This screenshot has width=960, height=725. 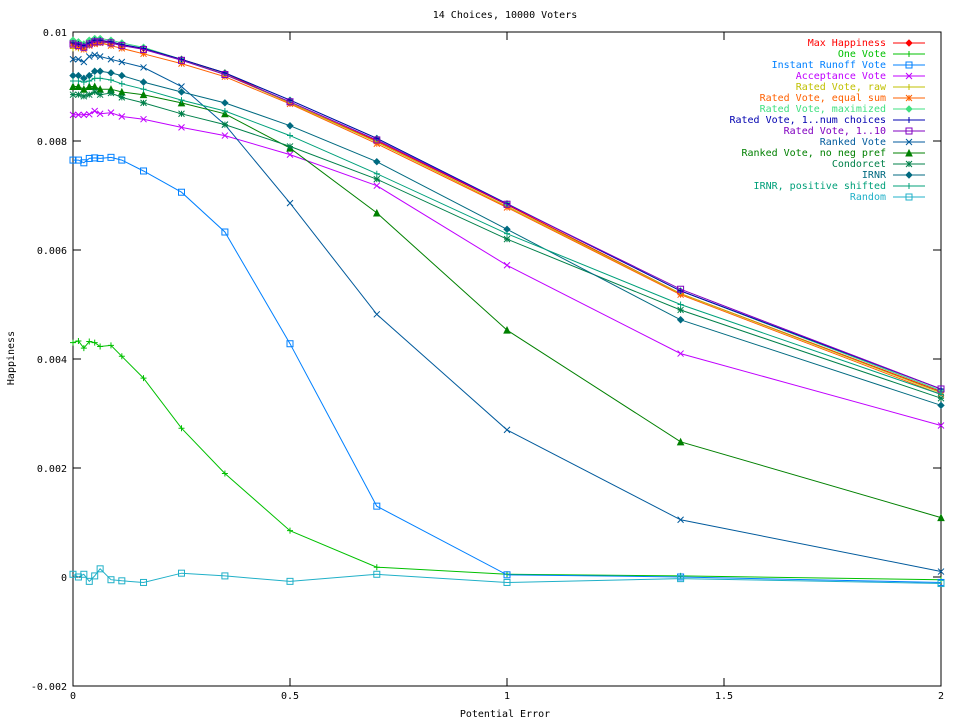 I want to click on legend-item: Rated Vote, 1..num choices, so click(x=827, y=120).